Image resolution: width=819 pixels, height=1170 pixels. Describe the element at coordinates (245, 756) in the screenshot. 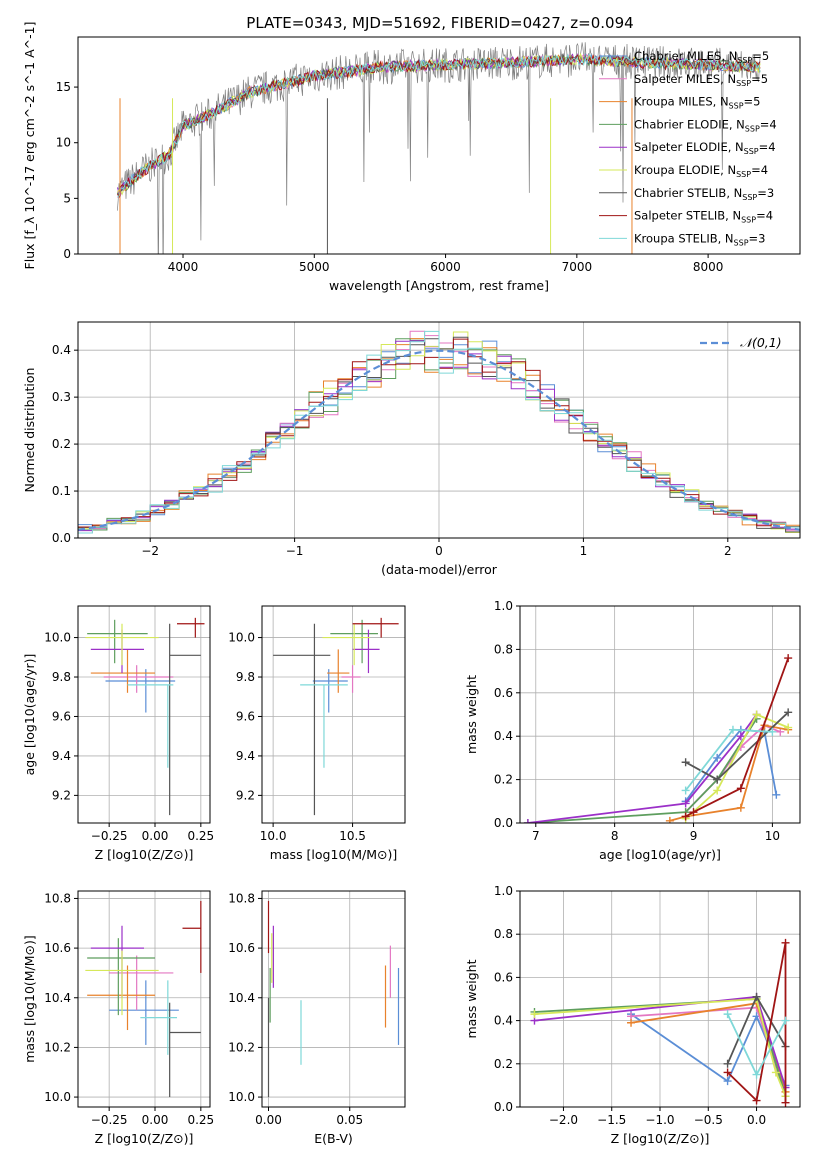

I see `age-mass-ytick-label: 9.4` at that location.